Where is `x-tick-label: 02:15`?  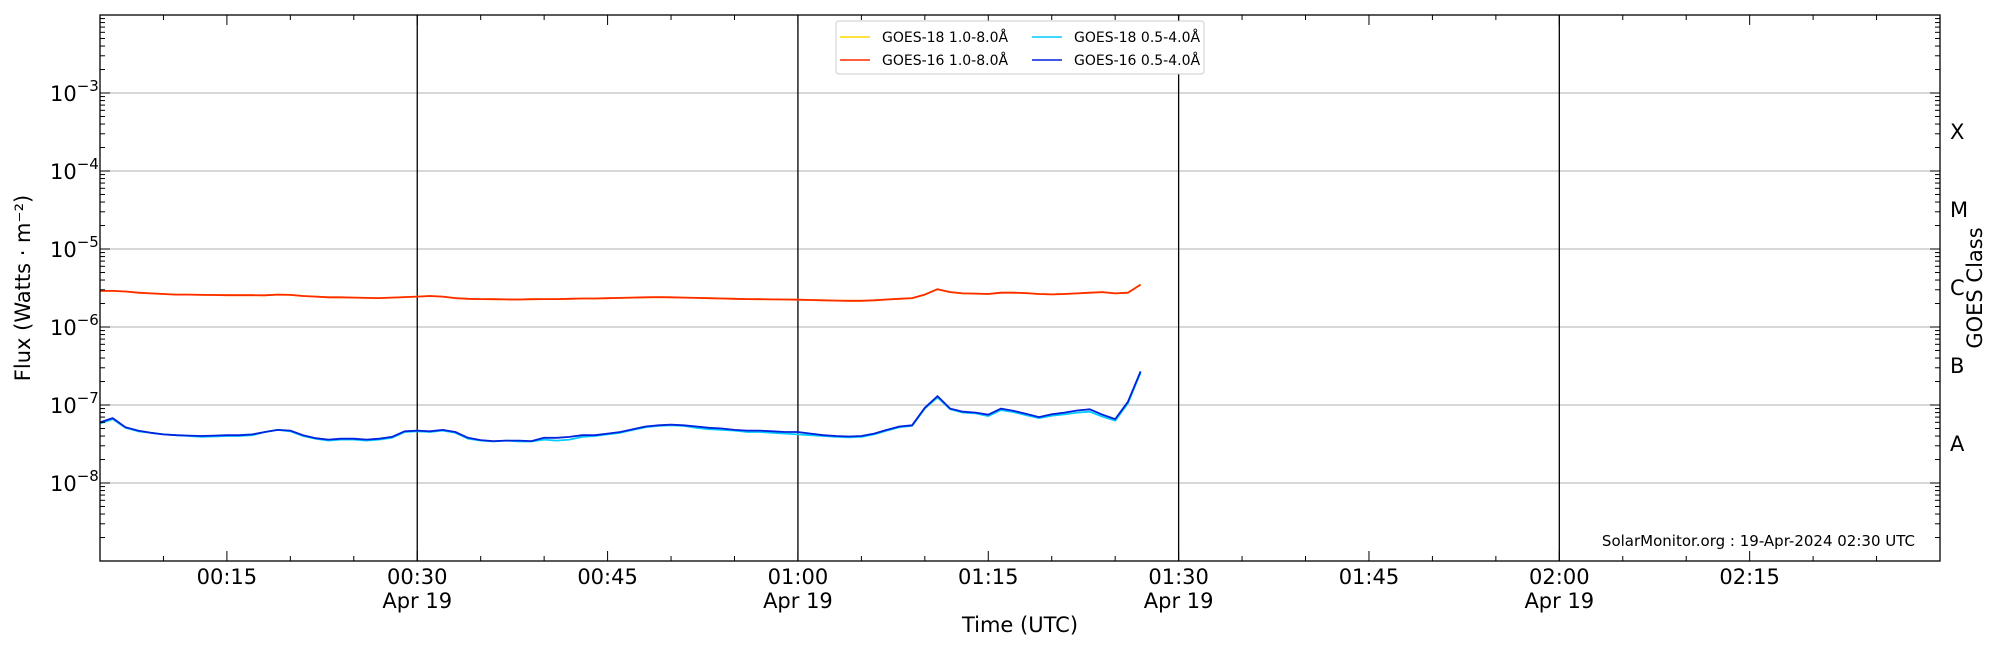 x-tick-label: 02:15 is located at coordinates (1749, 577).